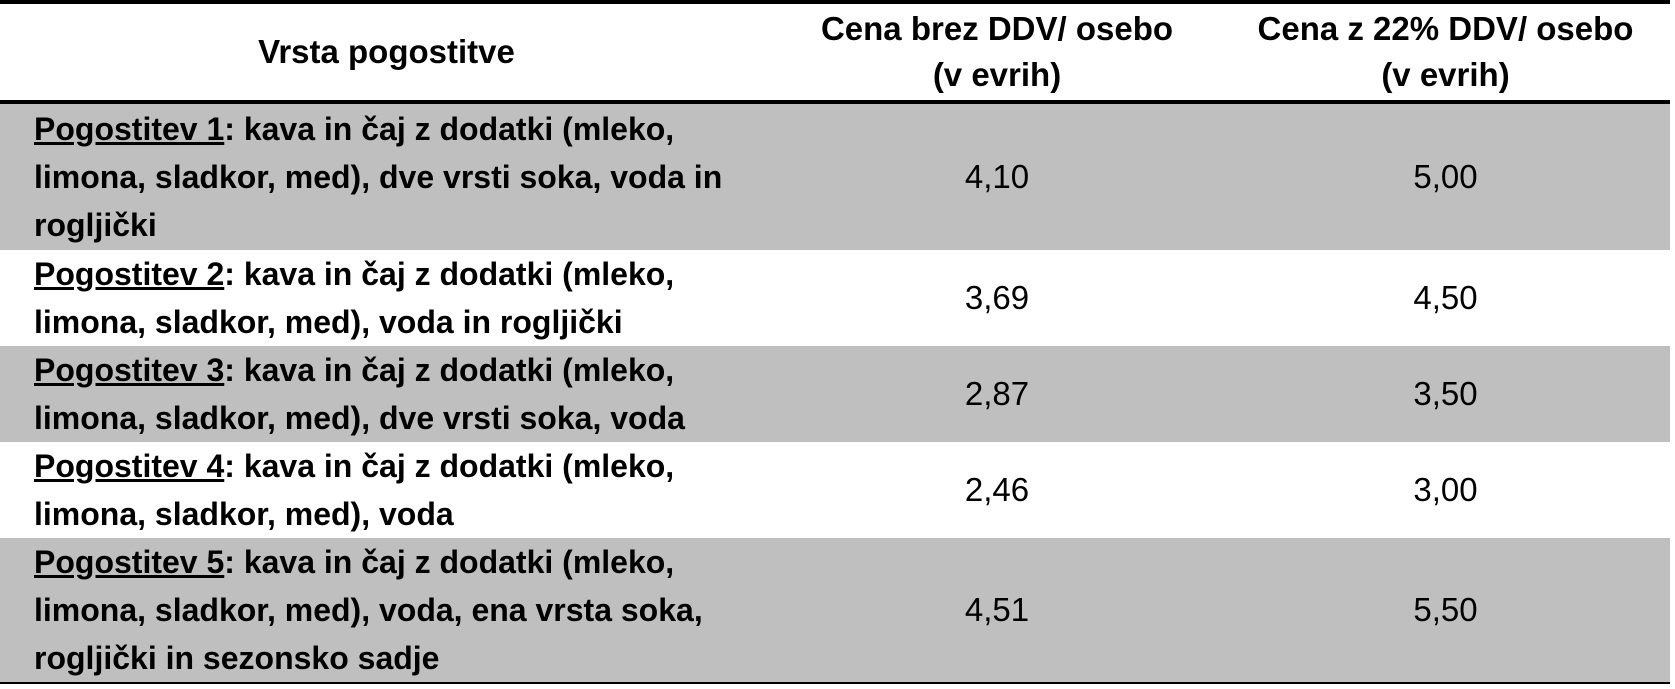 The image size is (1675, 689). Describe the element at coordinates (129, 466) in the screenshot. I see `package-name: Pogostitev 4` at that location.